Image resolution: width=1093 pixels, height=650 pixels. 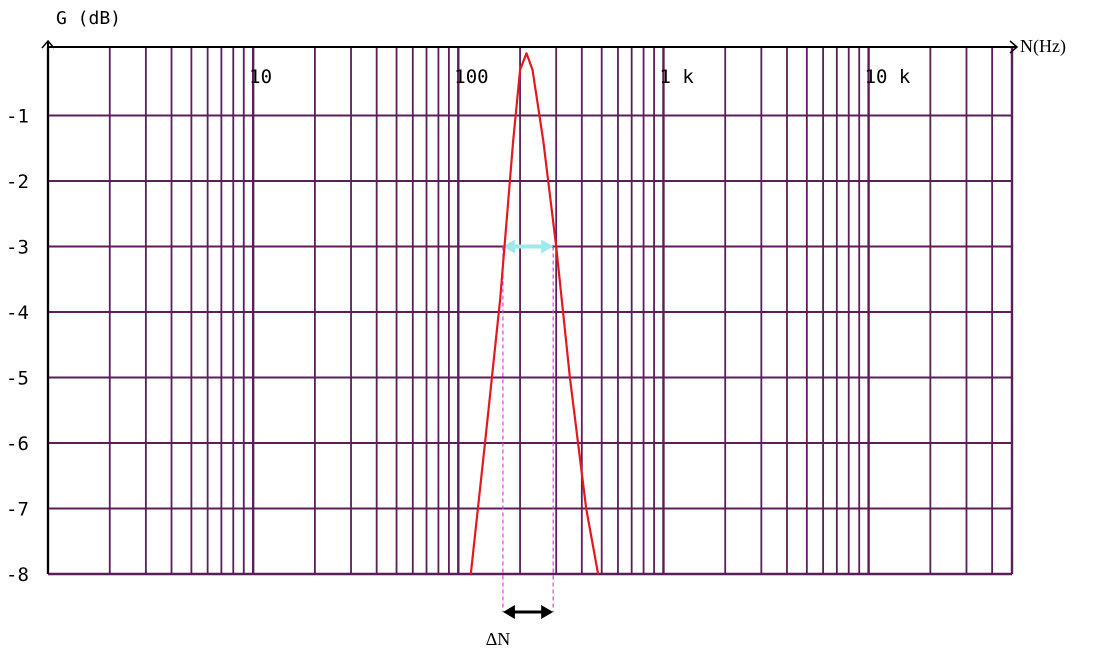 What do you see at coordinates (17, 248) in the screenshot?
I see `y-tick-label: -3` at bounding box center [17, 248].